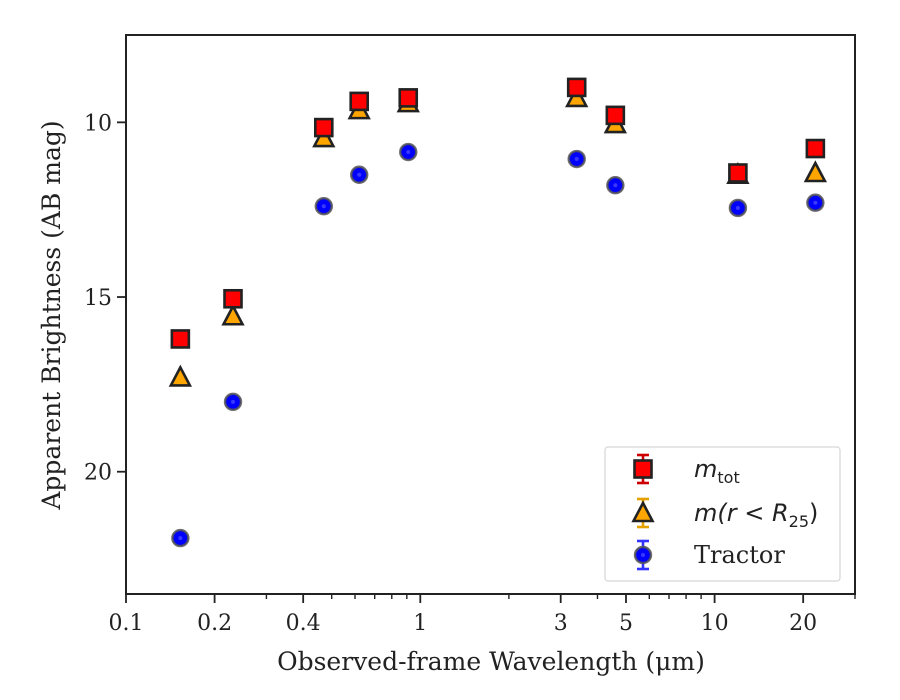 The width and height of the screenshot is (900, 700). Describe the element at coordinates (715, 623) in the screenshot. I see `x-tick-label: 10` at that location.